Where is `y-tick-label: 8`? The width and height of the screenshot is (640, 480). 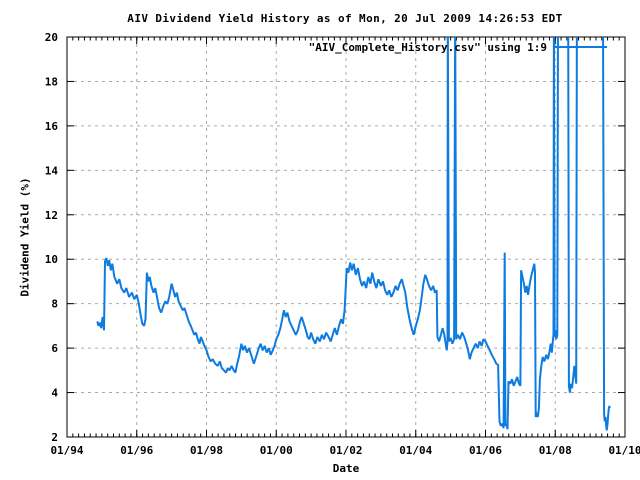
y-tick-label: 8 is located at coordinates (54, 304).